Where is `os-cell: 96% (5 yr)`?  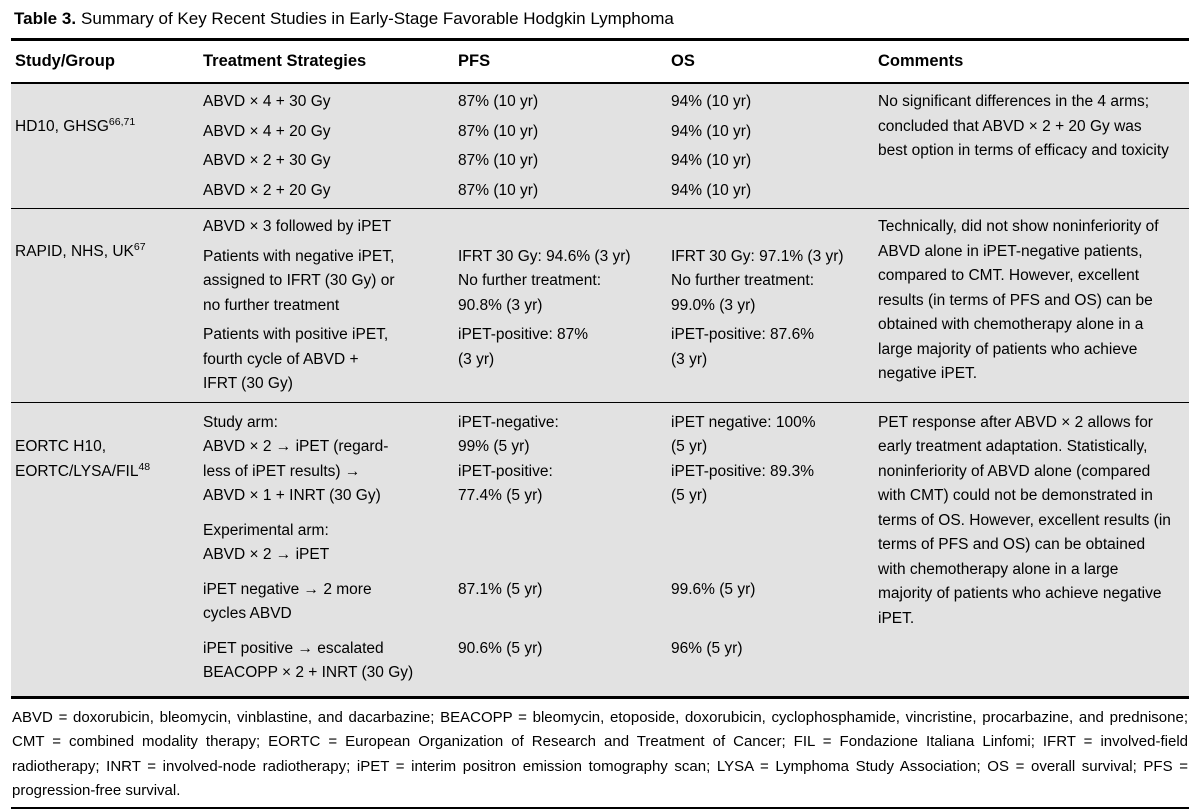
os-cell: 96% (5 yr) is located at coordinates (707, 648).